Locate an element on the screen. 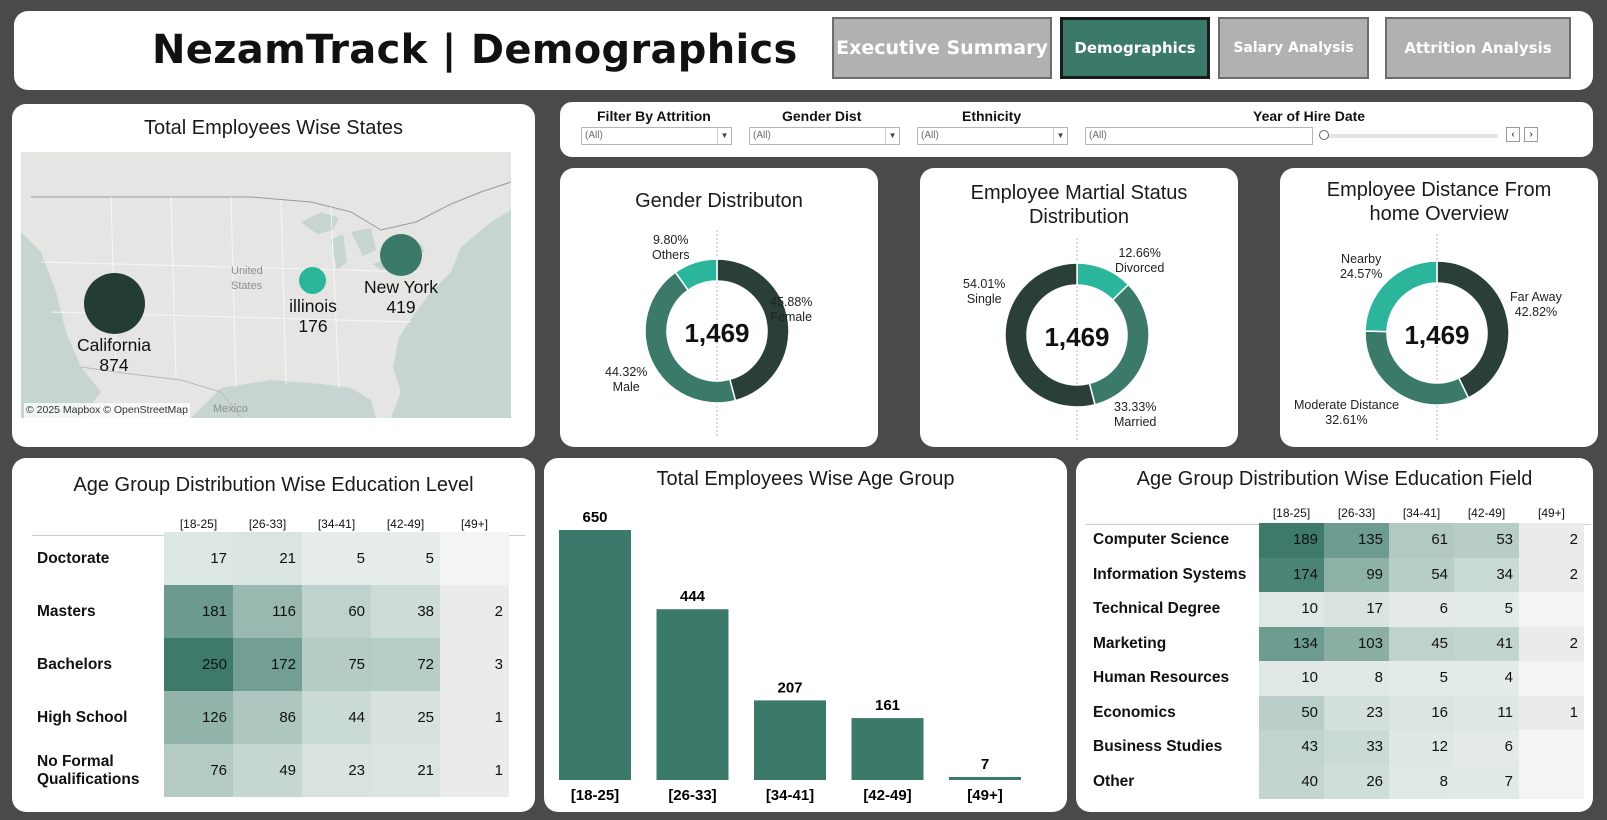  marital-donut is located at coordinates (1079, 307).